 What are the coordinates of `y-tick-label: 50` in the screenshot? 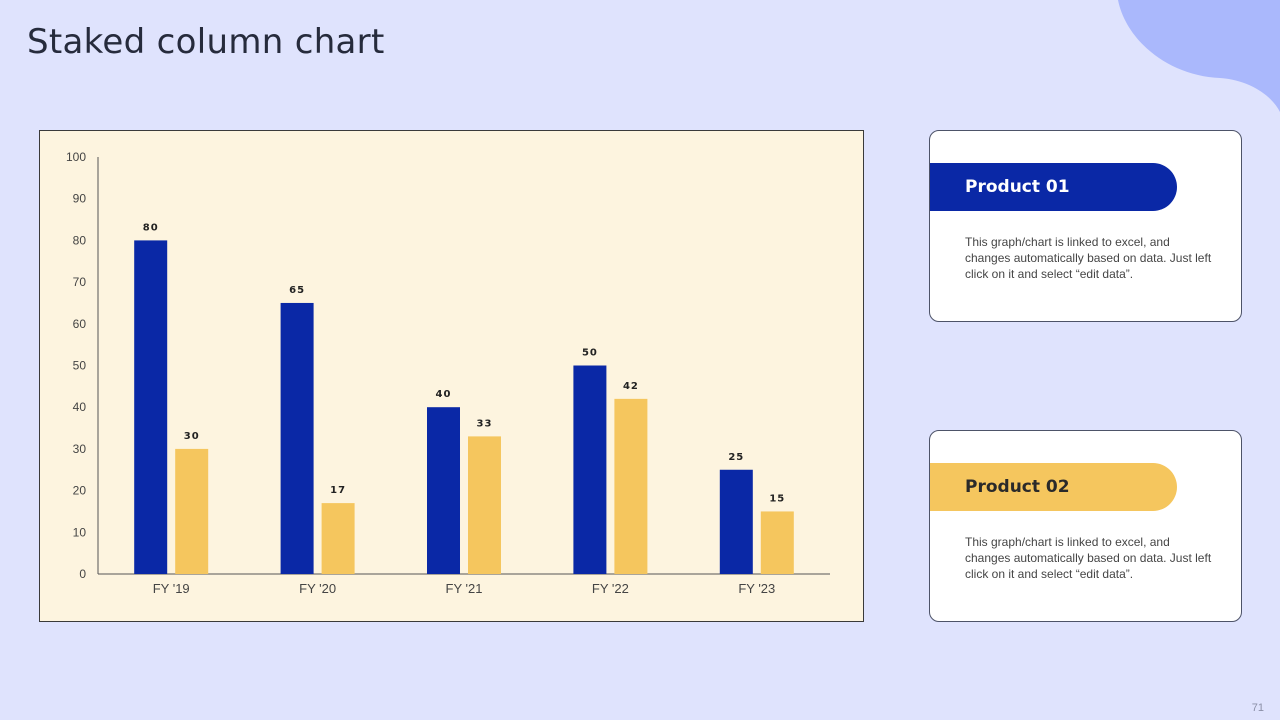 It's located at (80, 366).